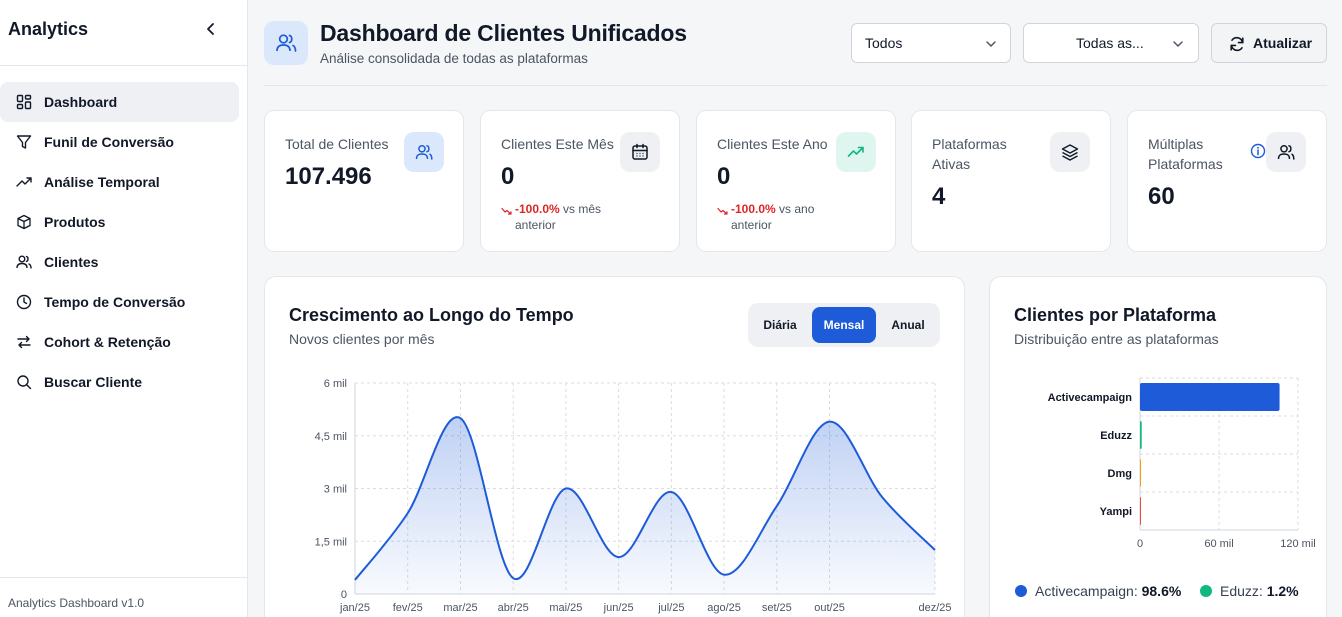 The height and width of the screenshot is (617, 1342). Describe the element at coordinates (337, 144) in the screenshot. I see `kpi-label: Total de Clientes` at that location.